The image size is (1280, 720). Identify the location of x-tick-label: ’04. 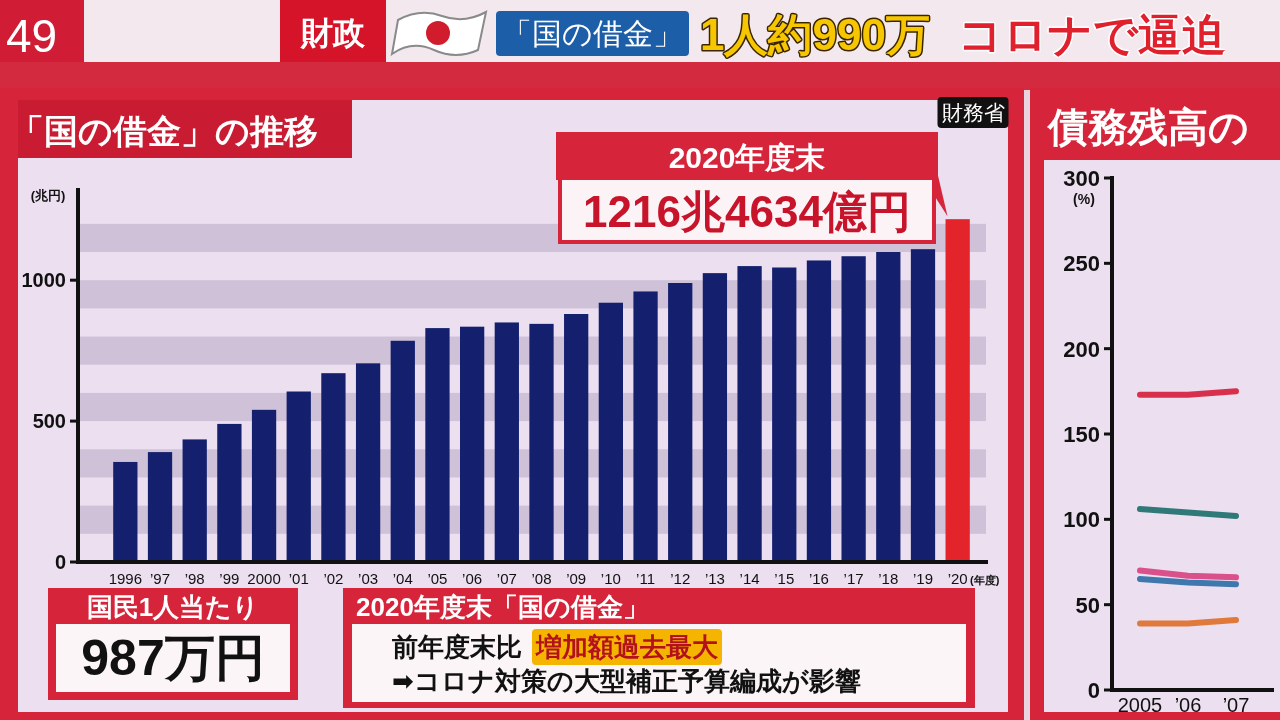
(402, 578).